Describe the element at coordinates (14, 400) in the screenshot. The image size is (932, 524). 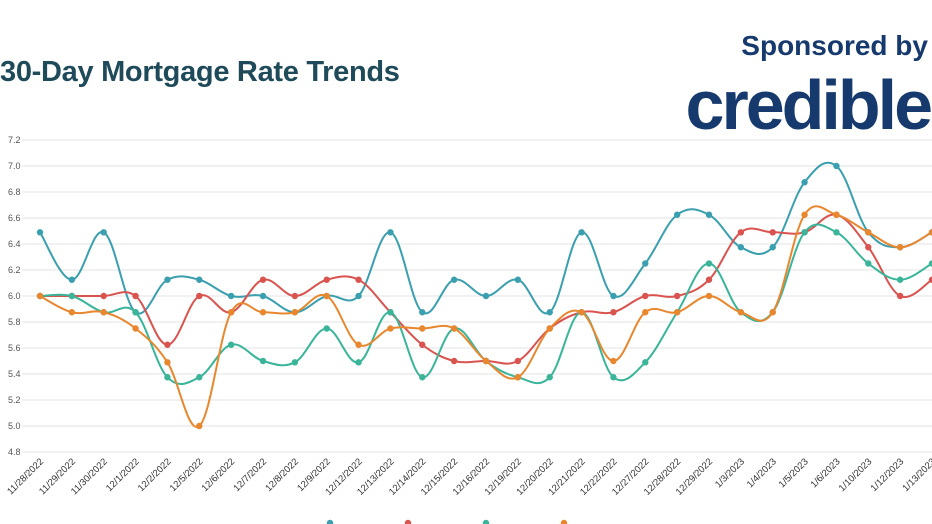
I see `y-tick-label: 5.2` at that location.